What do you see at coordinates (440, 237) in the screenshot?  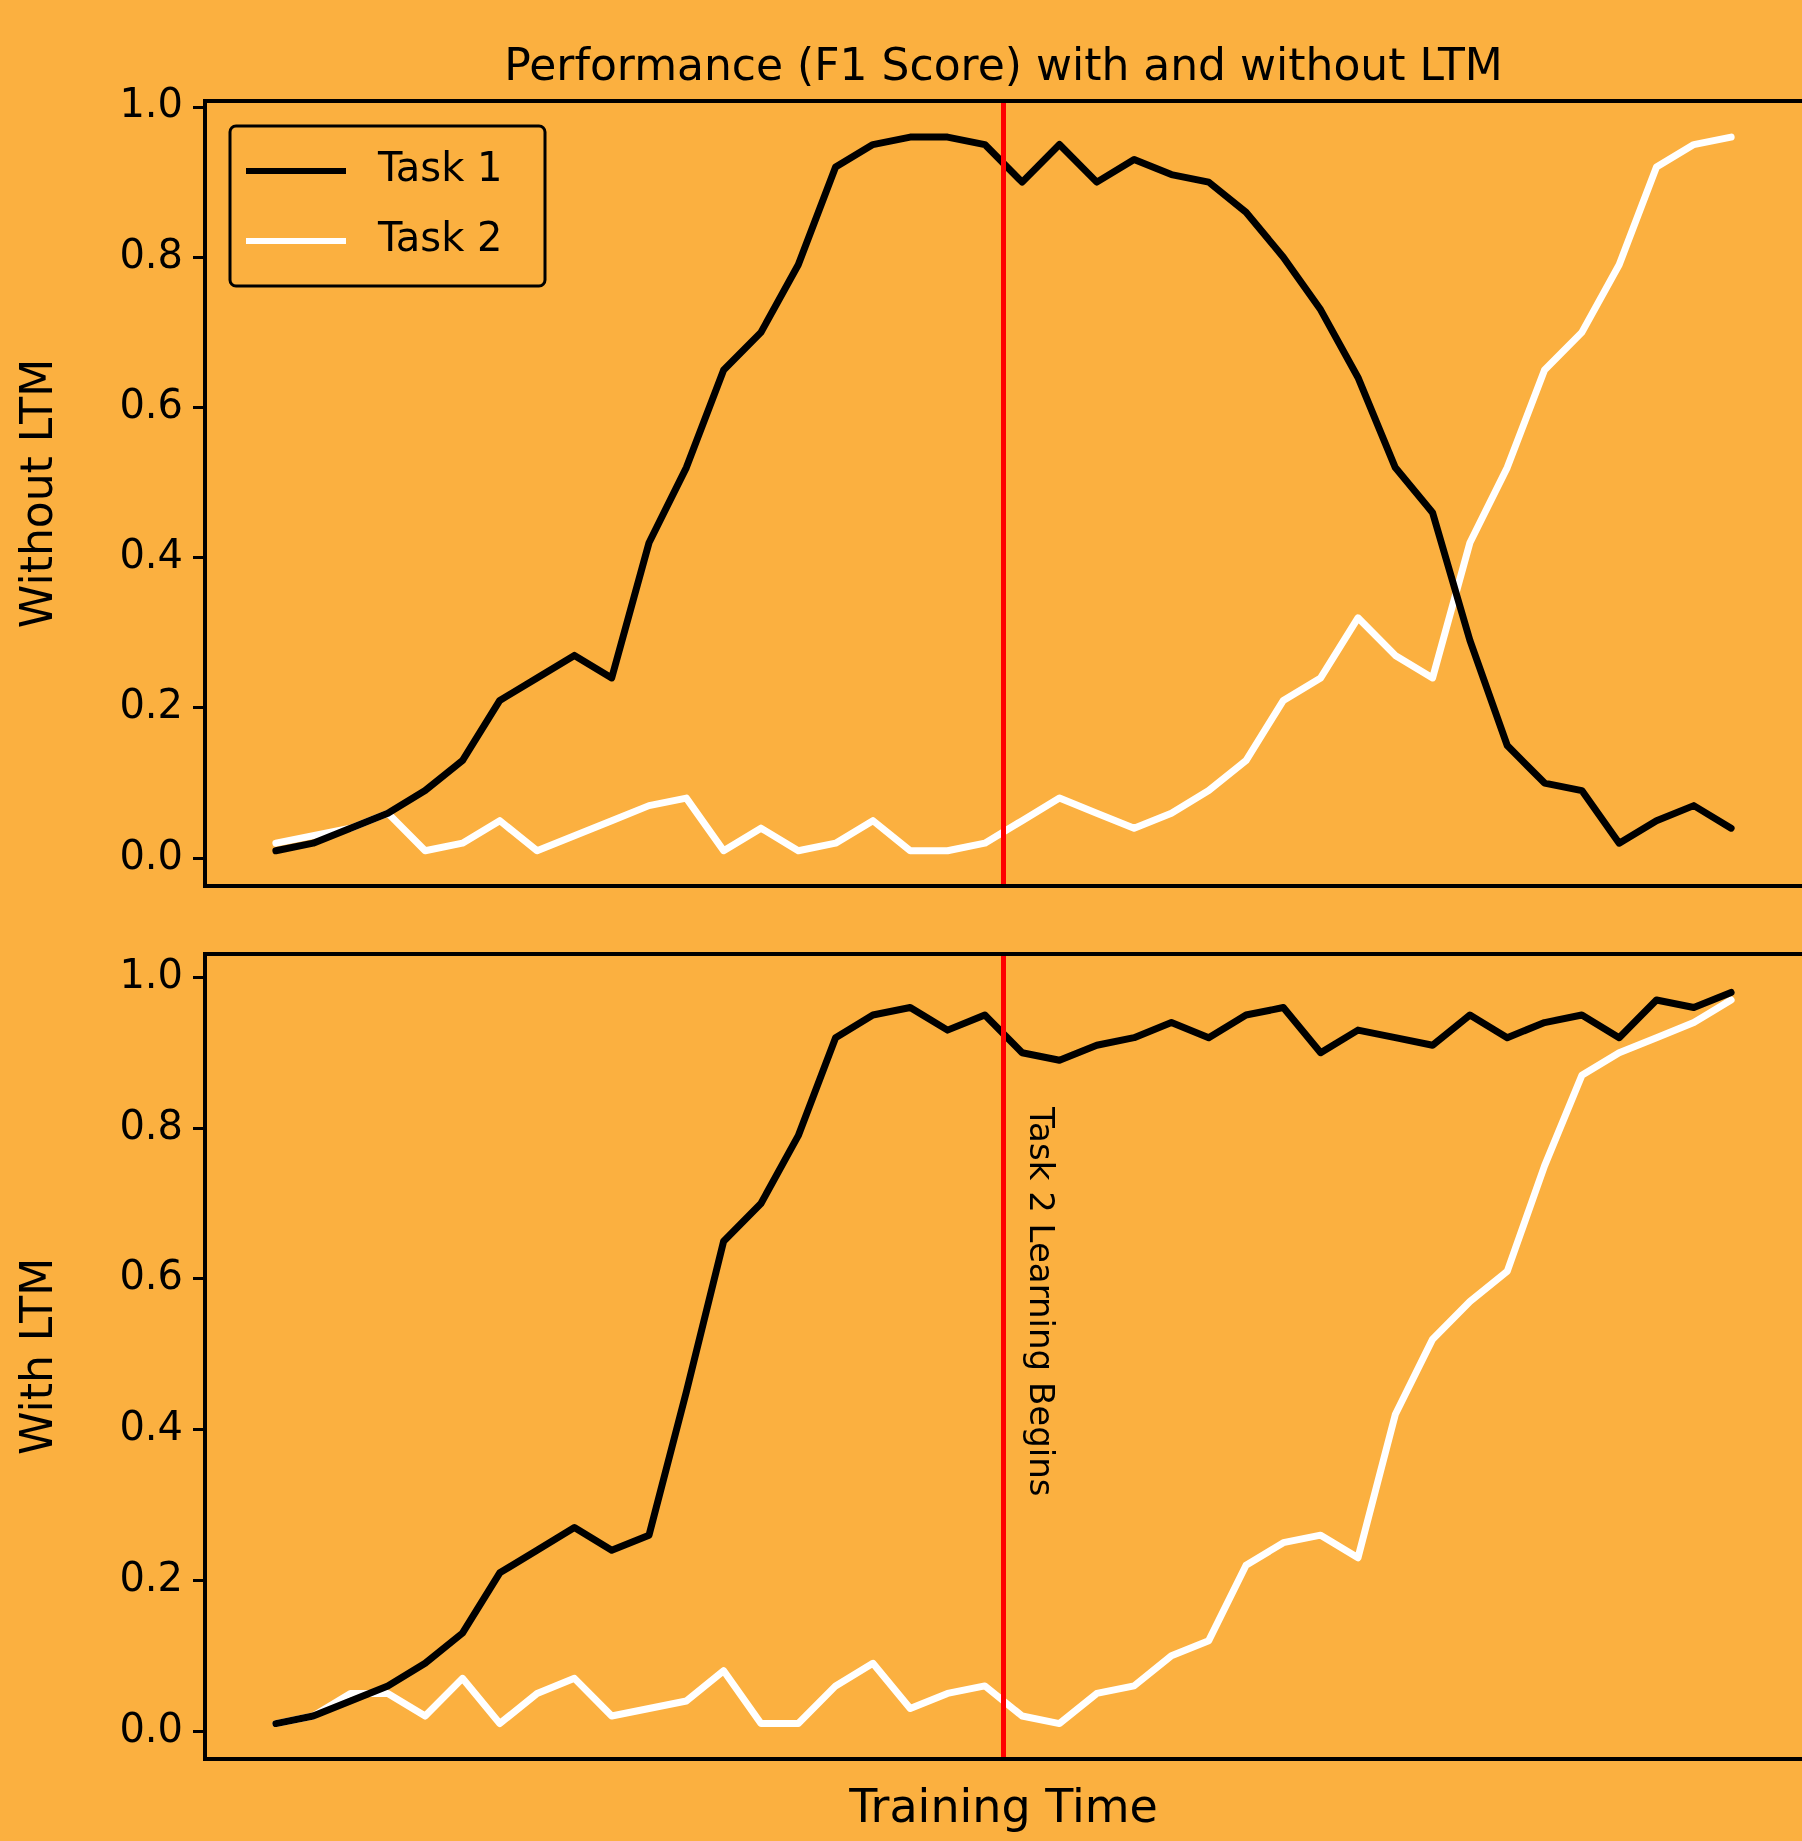 I see `legend-label: Task 2` at bounding box center [440, 237].